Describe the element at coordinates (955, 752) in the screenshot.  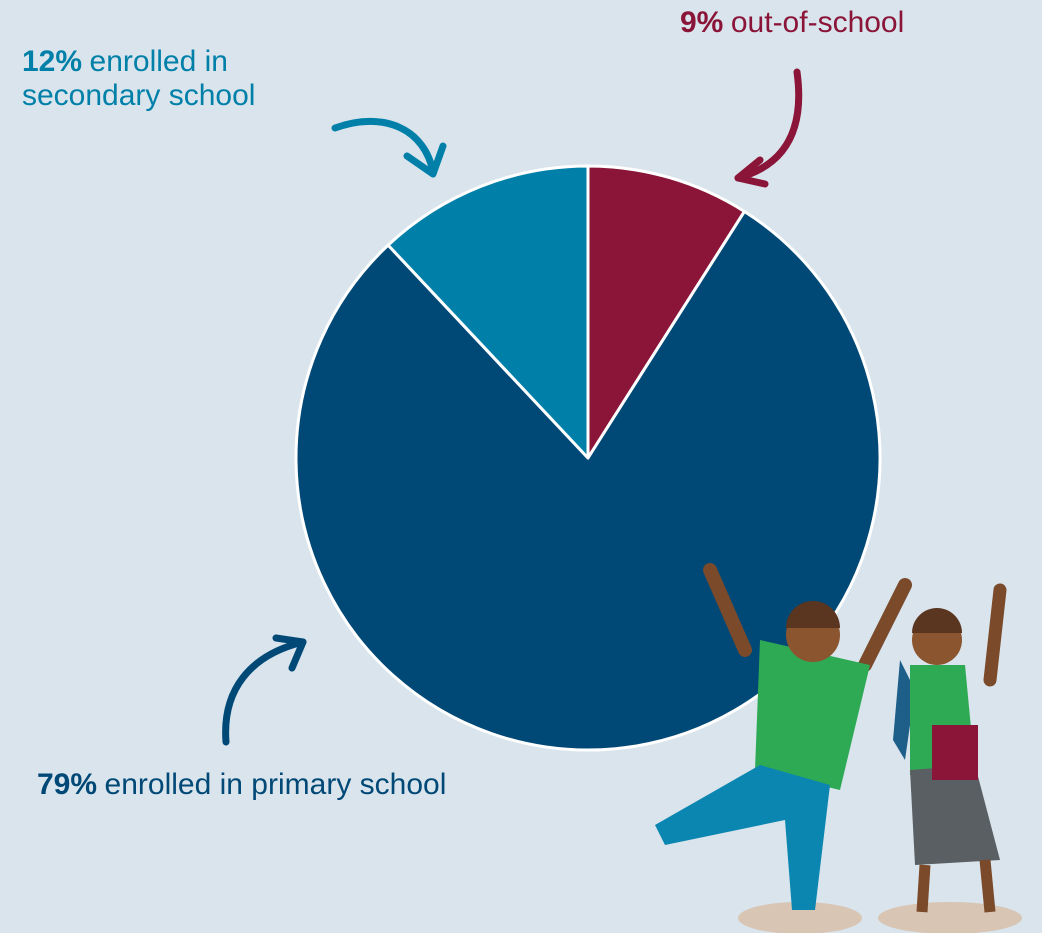
I see `book` at that location.